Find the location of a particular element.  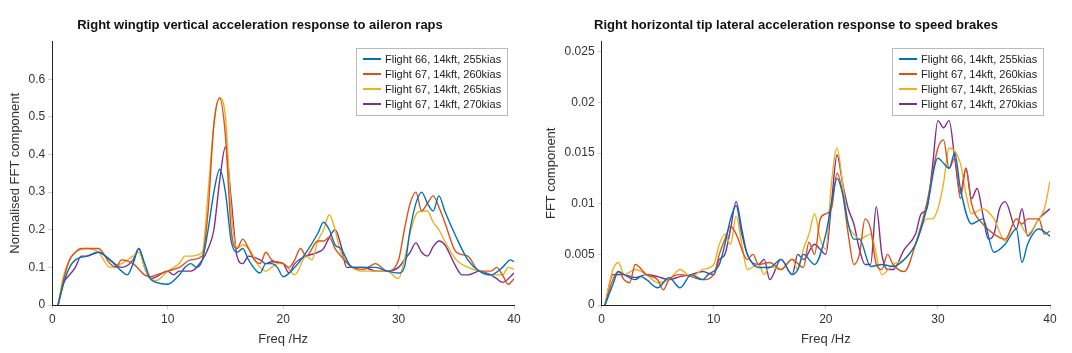

y-tick-label: 0.3 is located at coordinates (37, 191).